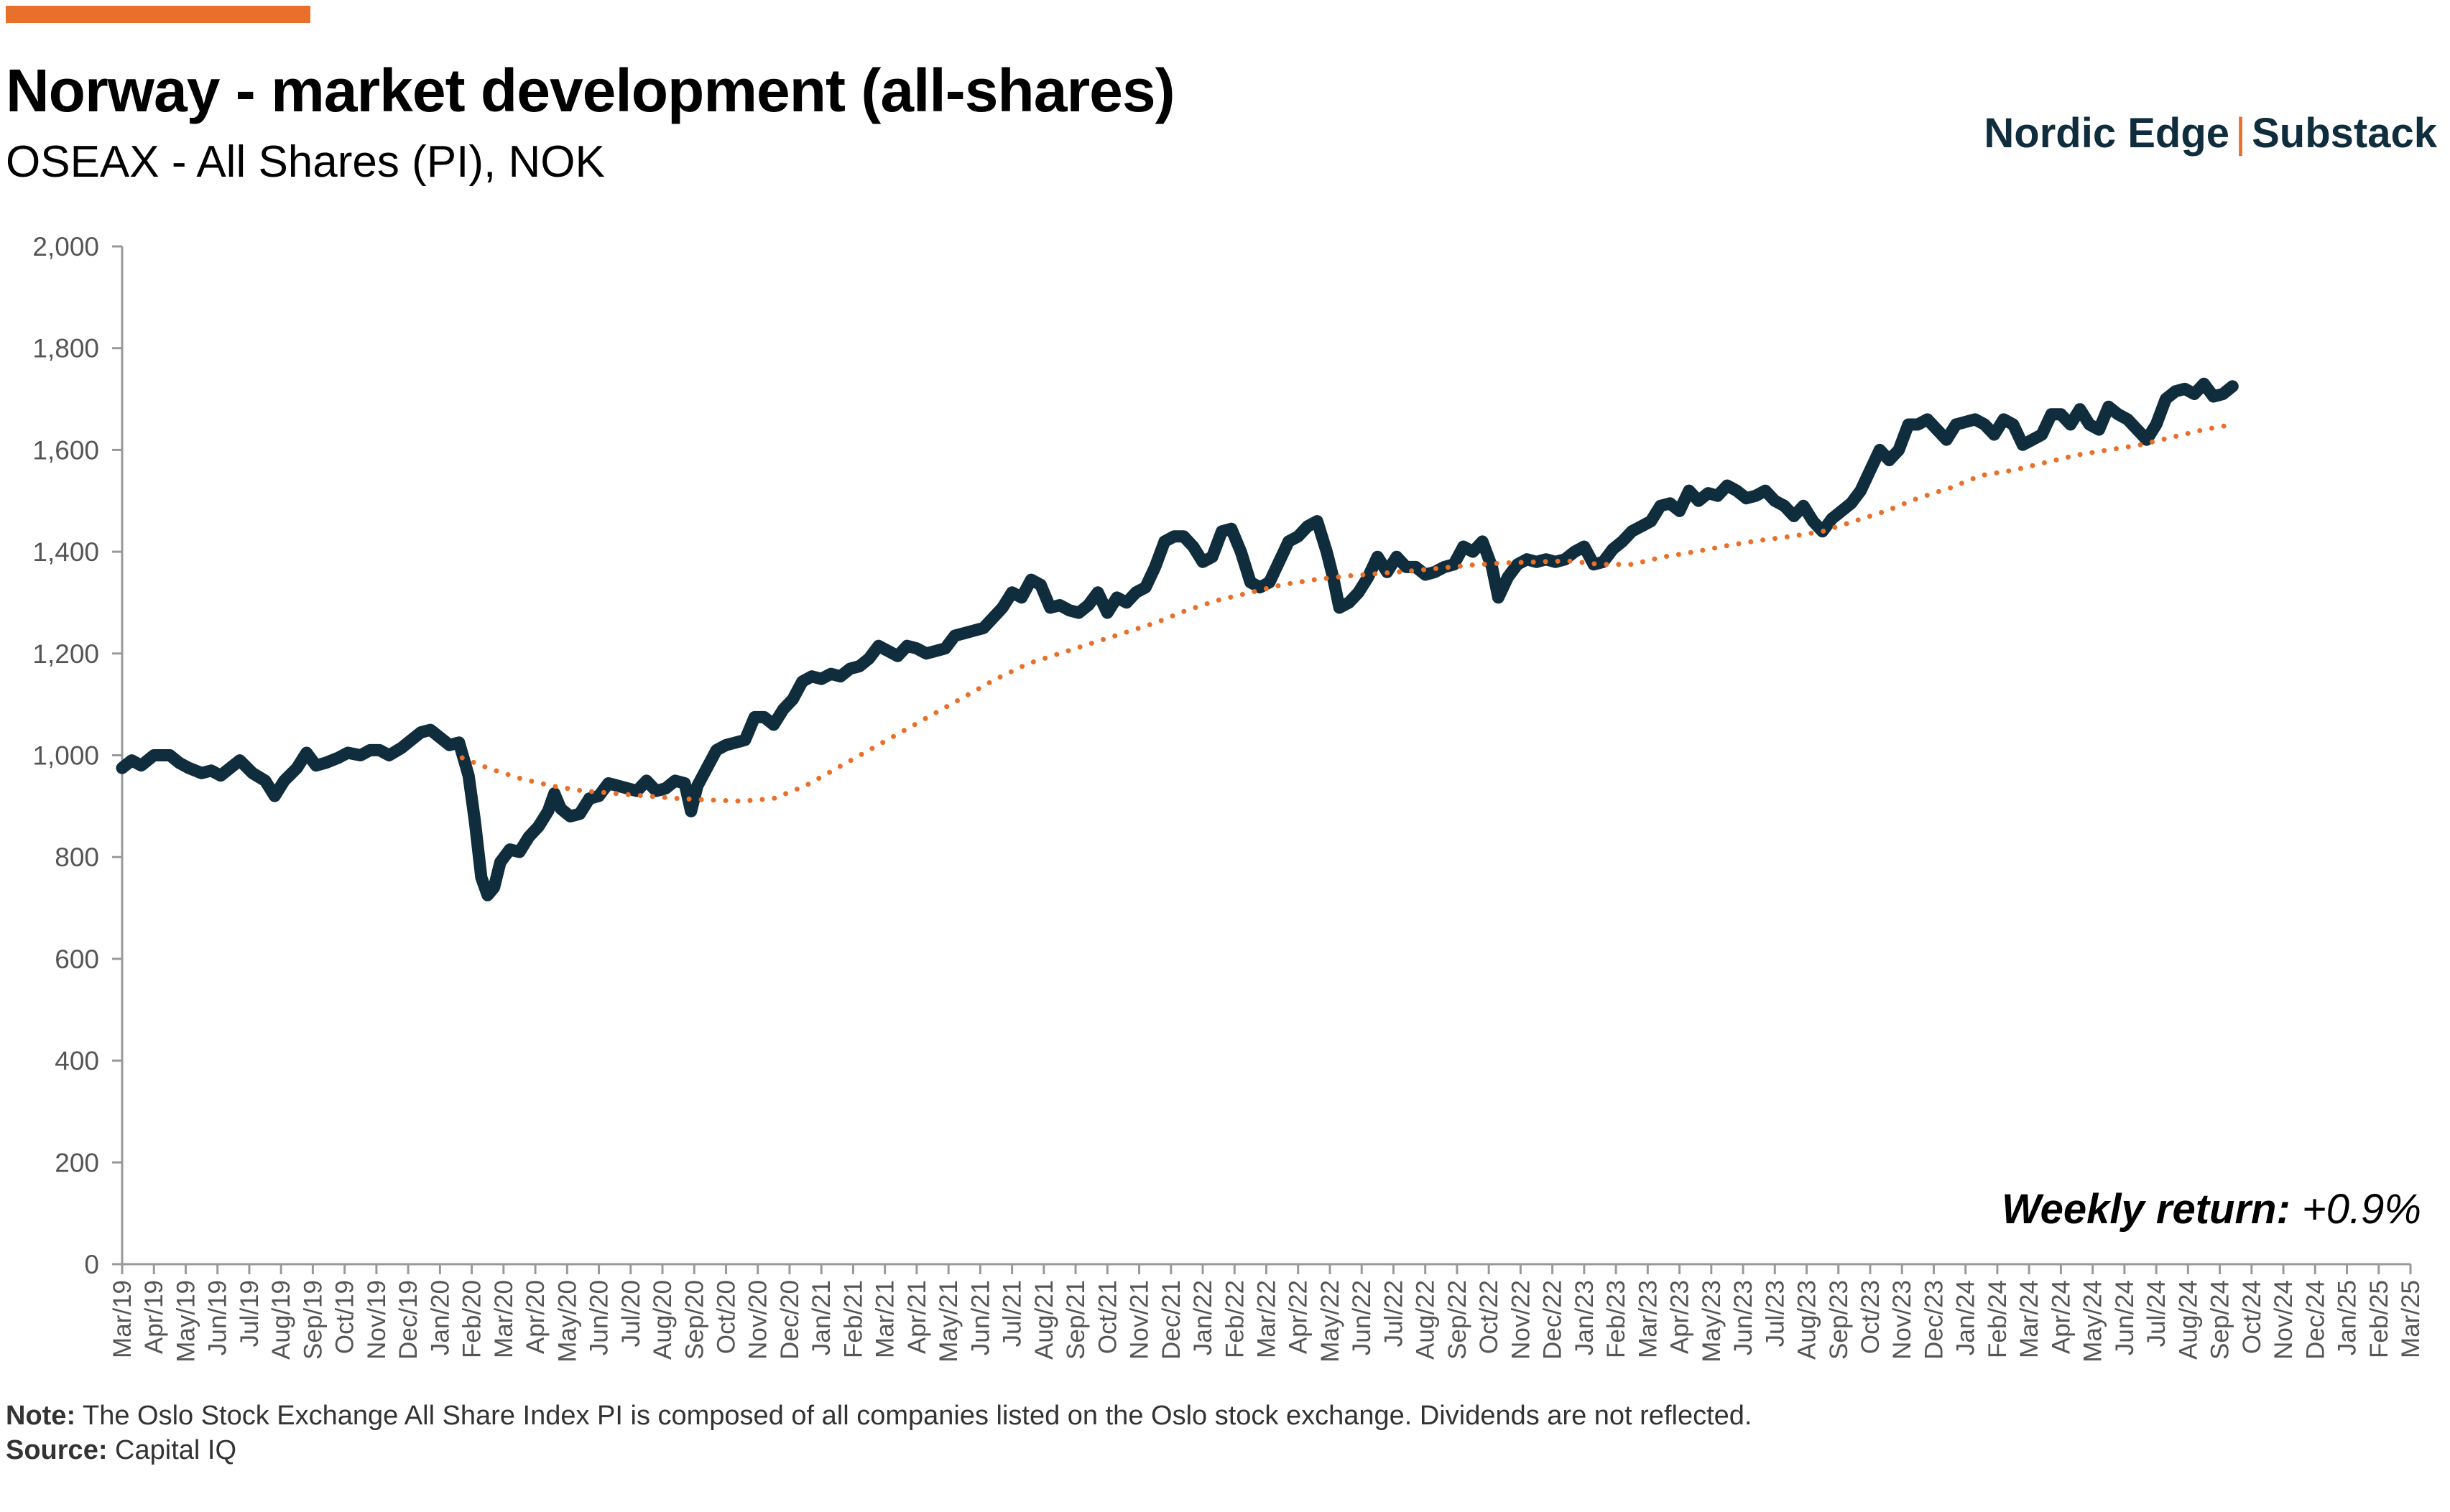  What do you see at coordinates (1108, 1317) in the screenshot?
I see `x-tick-label: Oct/21` at bounding box center [1108, 1317].